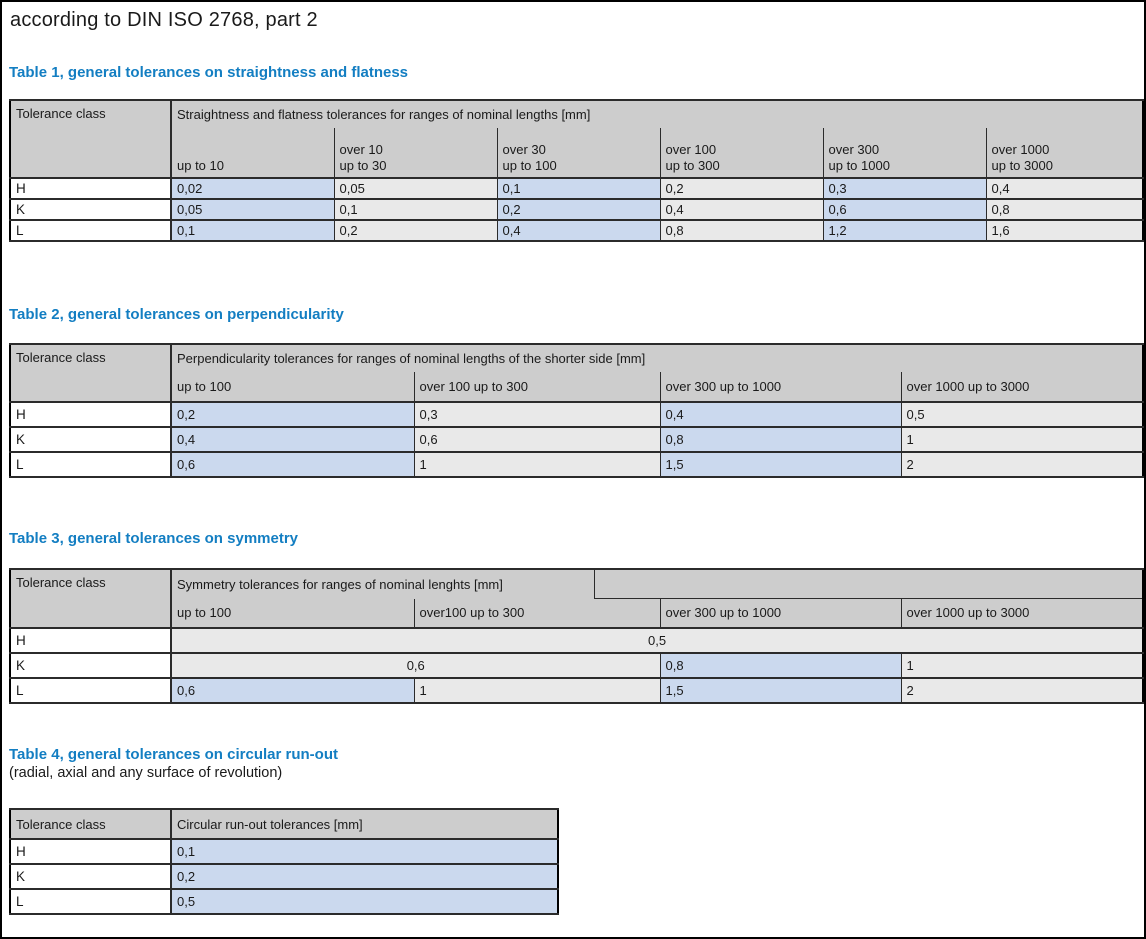  I want to click on table-body: H 0,1 K 0,2 L 0,5, so click(284, 876).